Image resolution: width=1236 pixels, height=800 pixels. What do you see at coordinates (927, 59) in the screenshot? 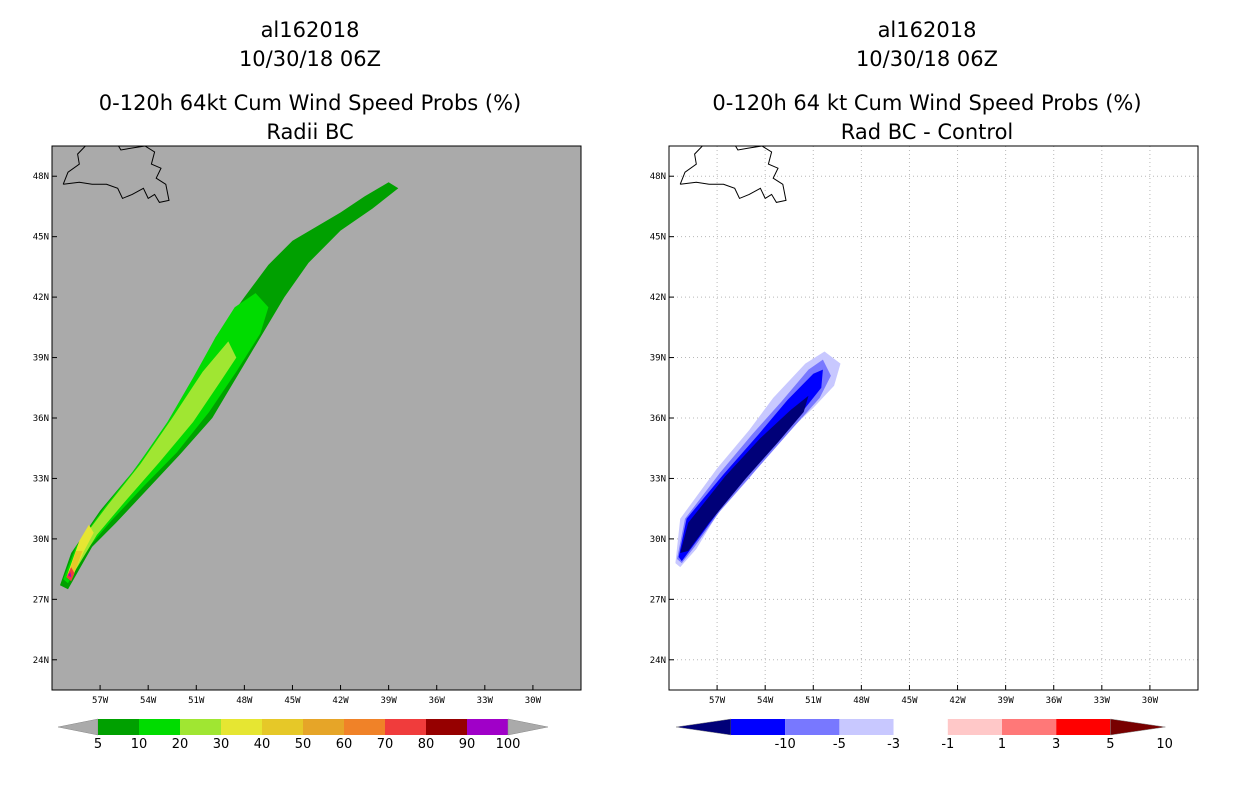
I see `right-datetime: 10/30/18 06Z` at bounding box center [927, 59].